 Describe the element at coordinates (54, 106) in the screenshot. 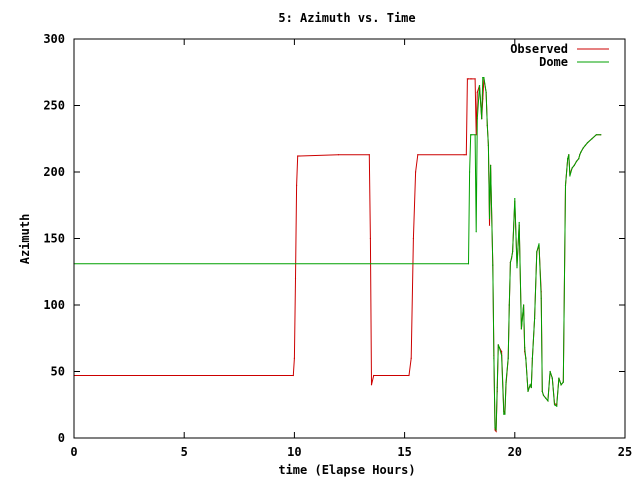

I see `y-tick-label: 250` at that location.